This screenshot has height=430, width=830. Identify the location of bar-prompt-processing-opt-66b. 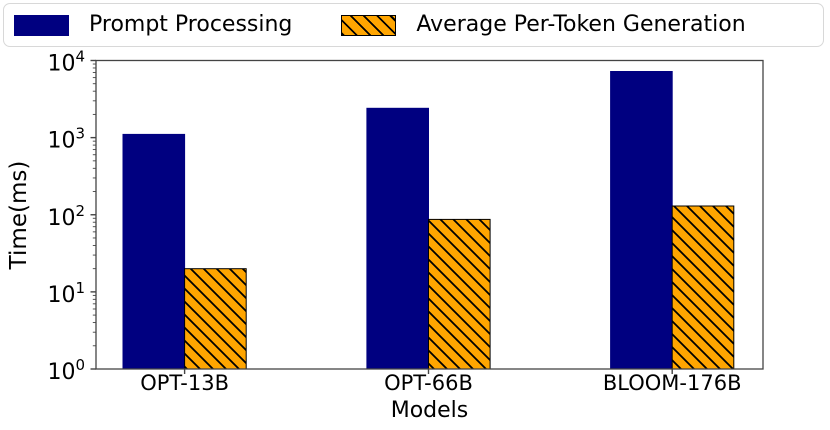
(397, 238).